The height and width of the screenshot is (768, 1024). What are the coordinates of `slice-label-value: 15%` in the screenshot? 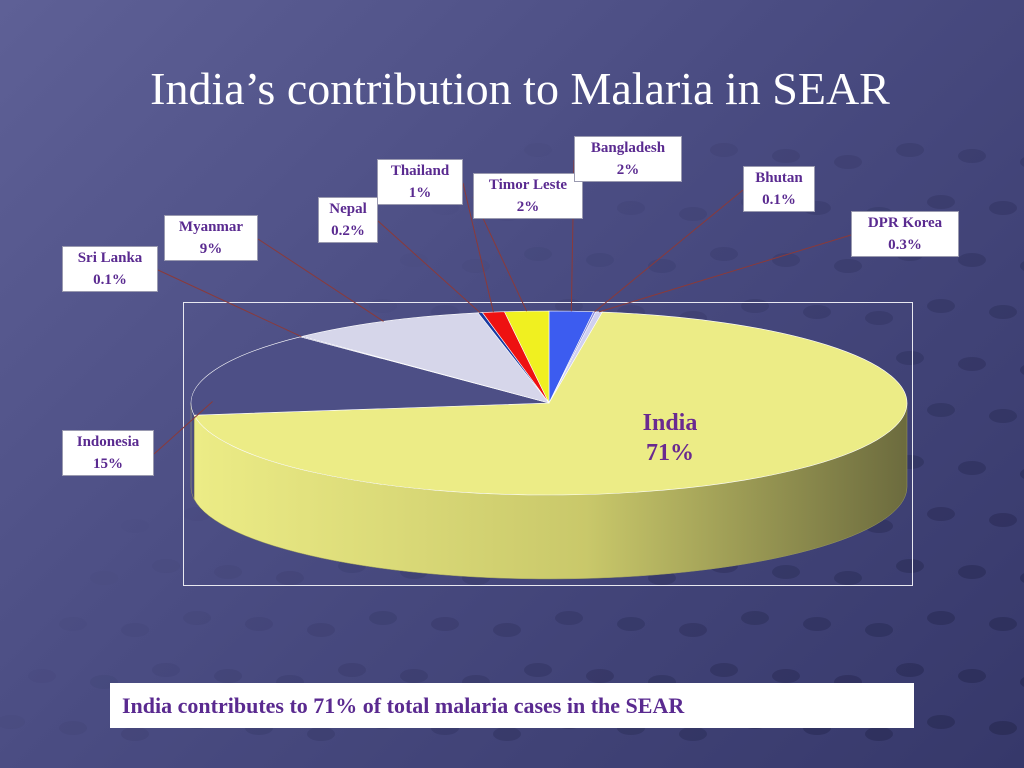 It's located at (108, 464).